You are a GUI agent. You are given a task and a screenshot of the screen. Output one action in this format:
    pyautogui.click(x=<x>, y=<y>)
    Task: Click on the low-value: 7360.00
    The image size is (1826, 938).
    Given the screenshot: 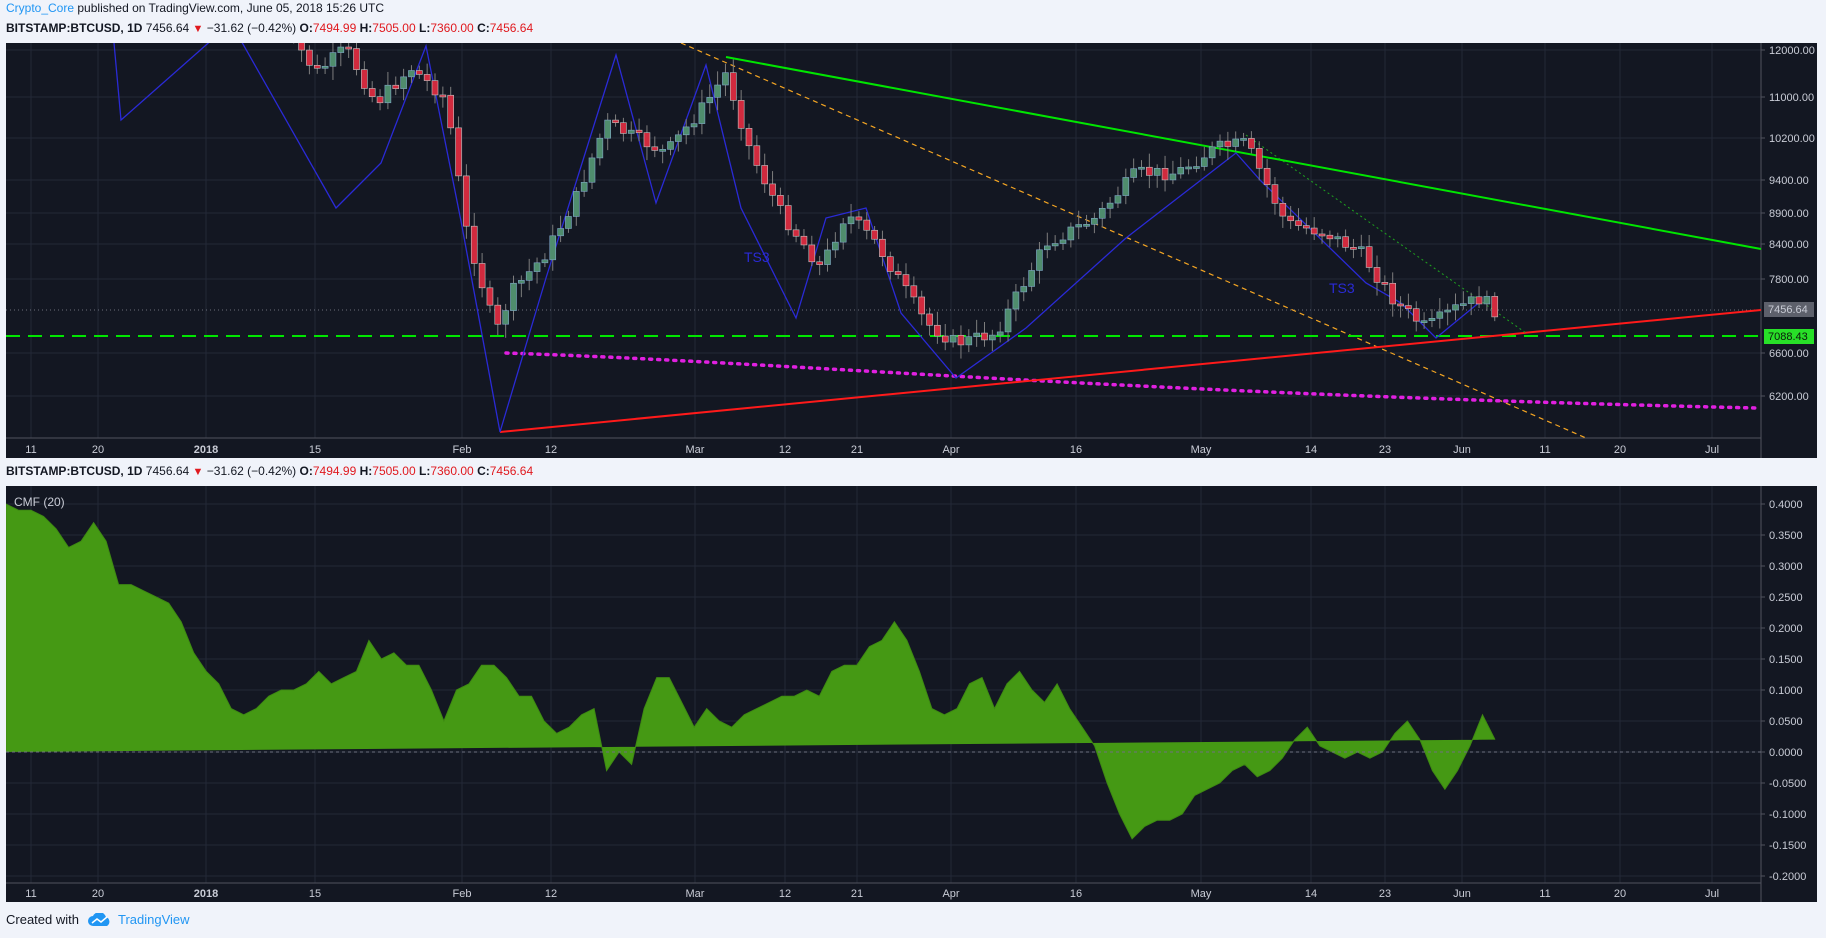 What is the action you would take?
    pyautogui.click(x=452, y=28)
    